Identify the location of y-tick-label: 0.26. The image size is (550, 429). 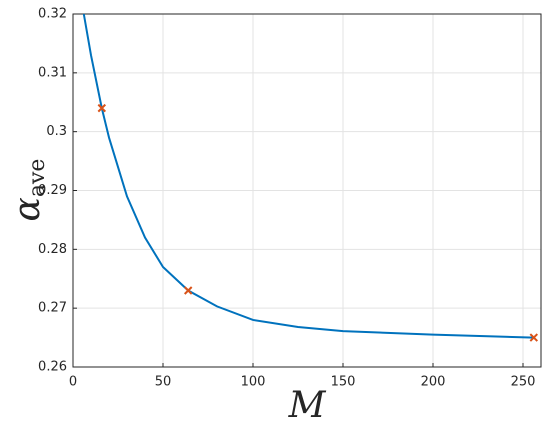
(52, 367).